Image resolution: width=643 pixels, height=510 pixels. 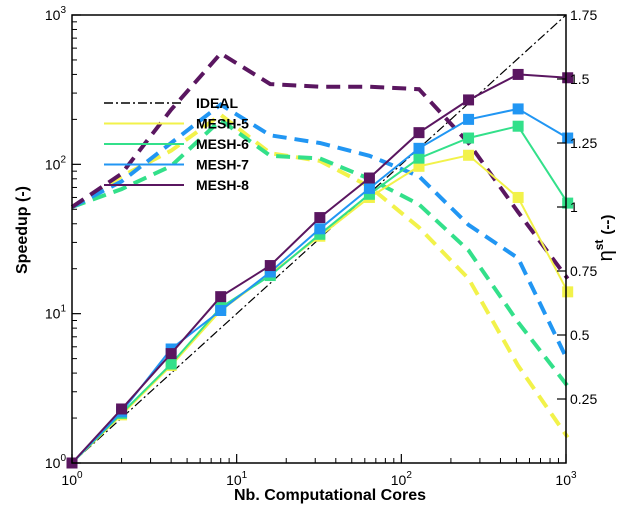 What do you see at coordinates (402, 479) in the screenshot?
I see `x-tick-label: 10²` at bounding box center [402, 479].